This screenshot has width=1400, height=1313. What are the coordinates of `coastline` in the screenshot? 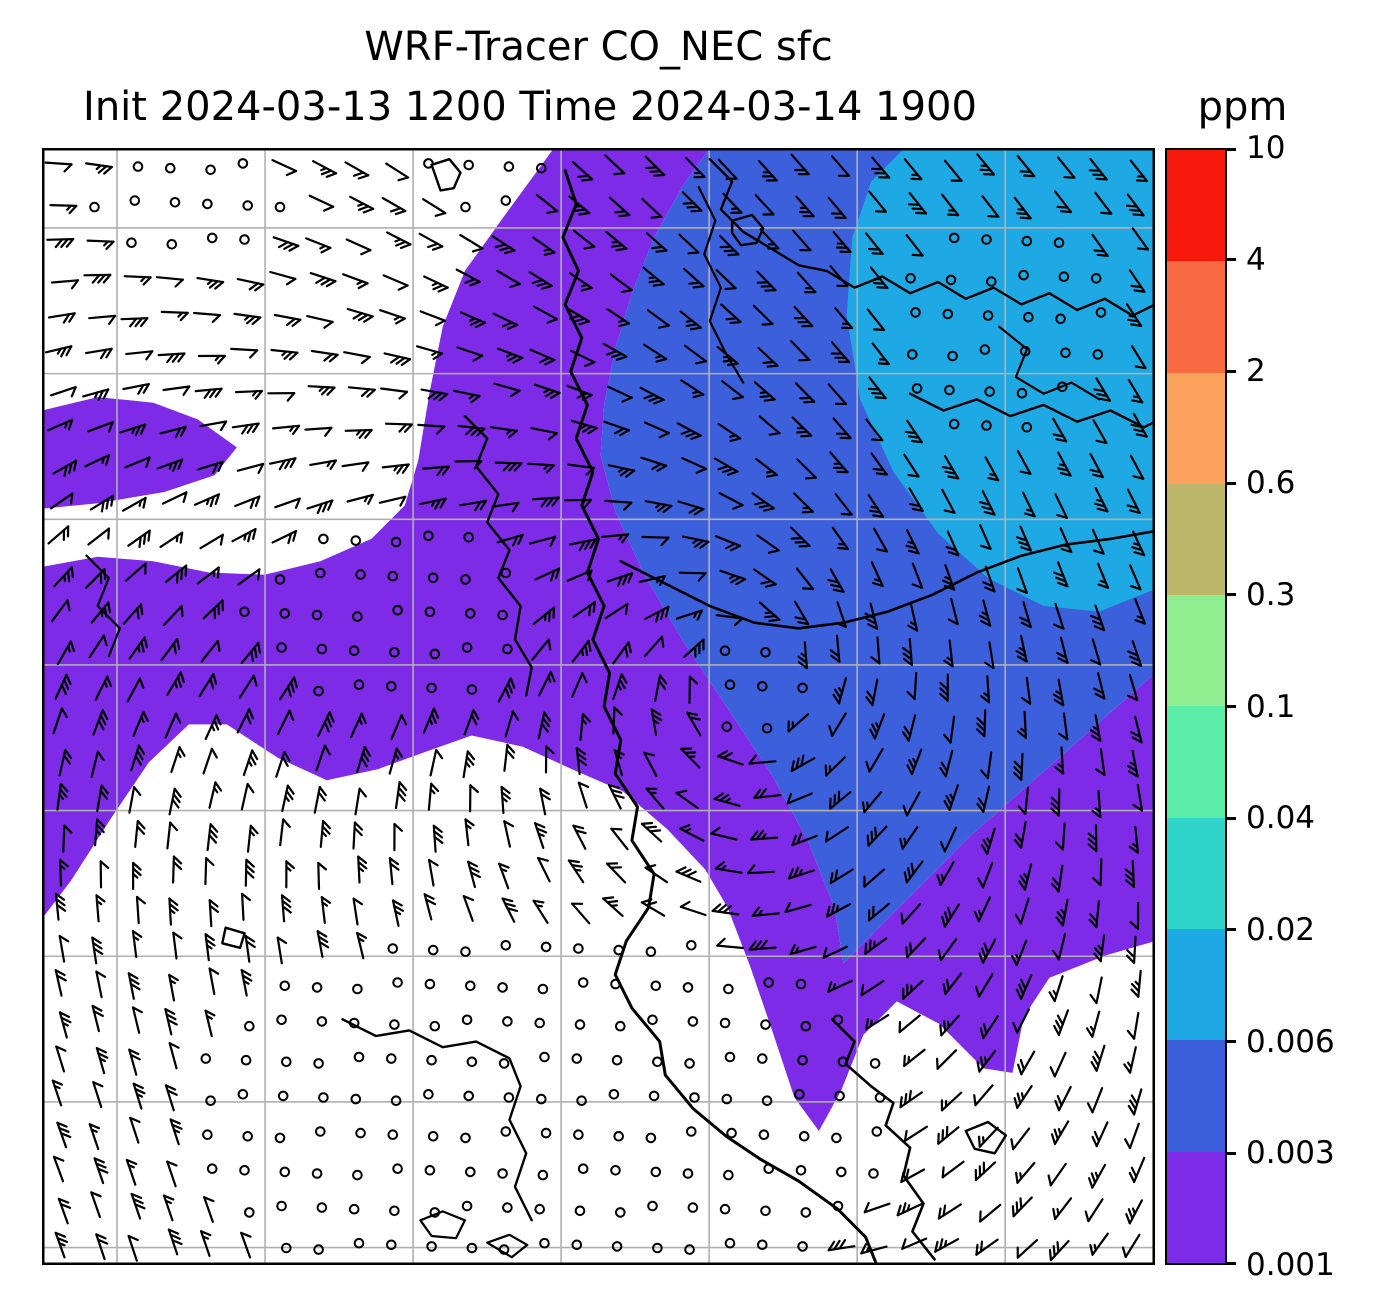 It's located at (986, 1137).